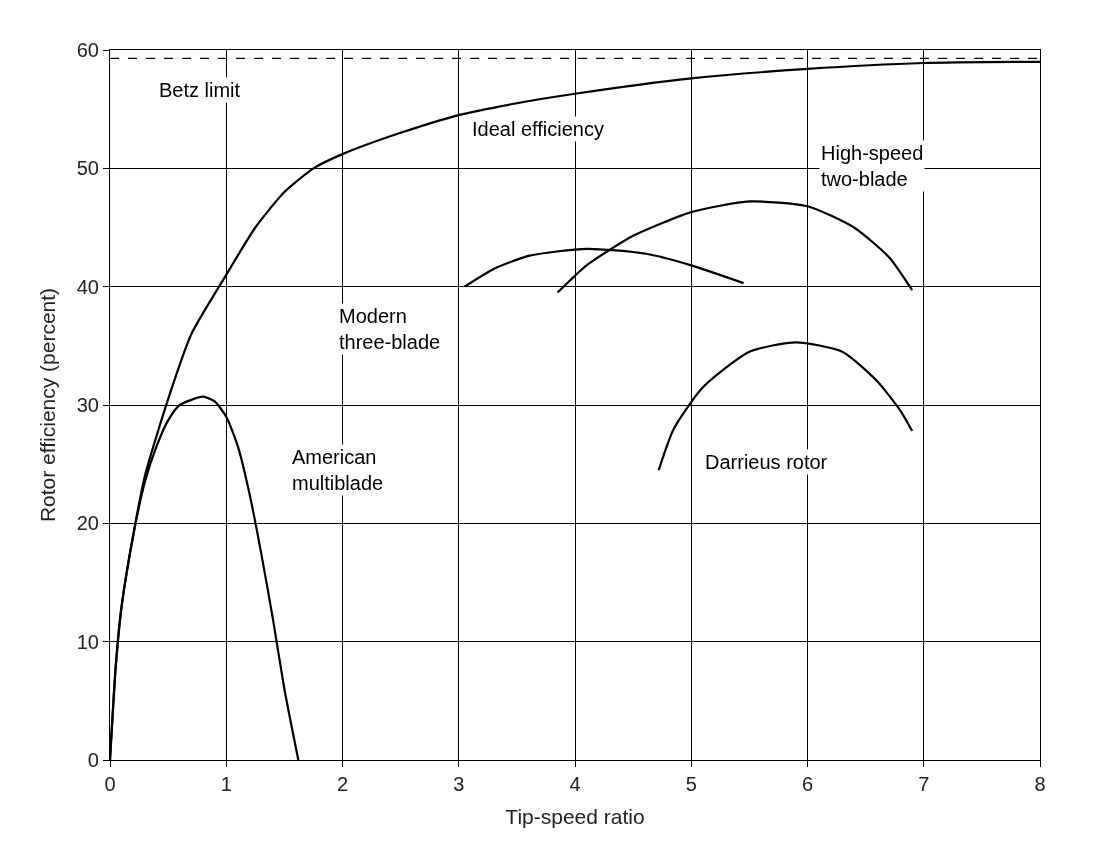 The height and width of the screenshot is (860, 1120). What do you see at coordinates (338, 470) in the screenshot?
I see `text: American multiblade` at bounding box center [338, 470].